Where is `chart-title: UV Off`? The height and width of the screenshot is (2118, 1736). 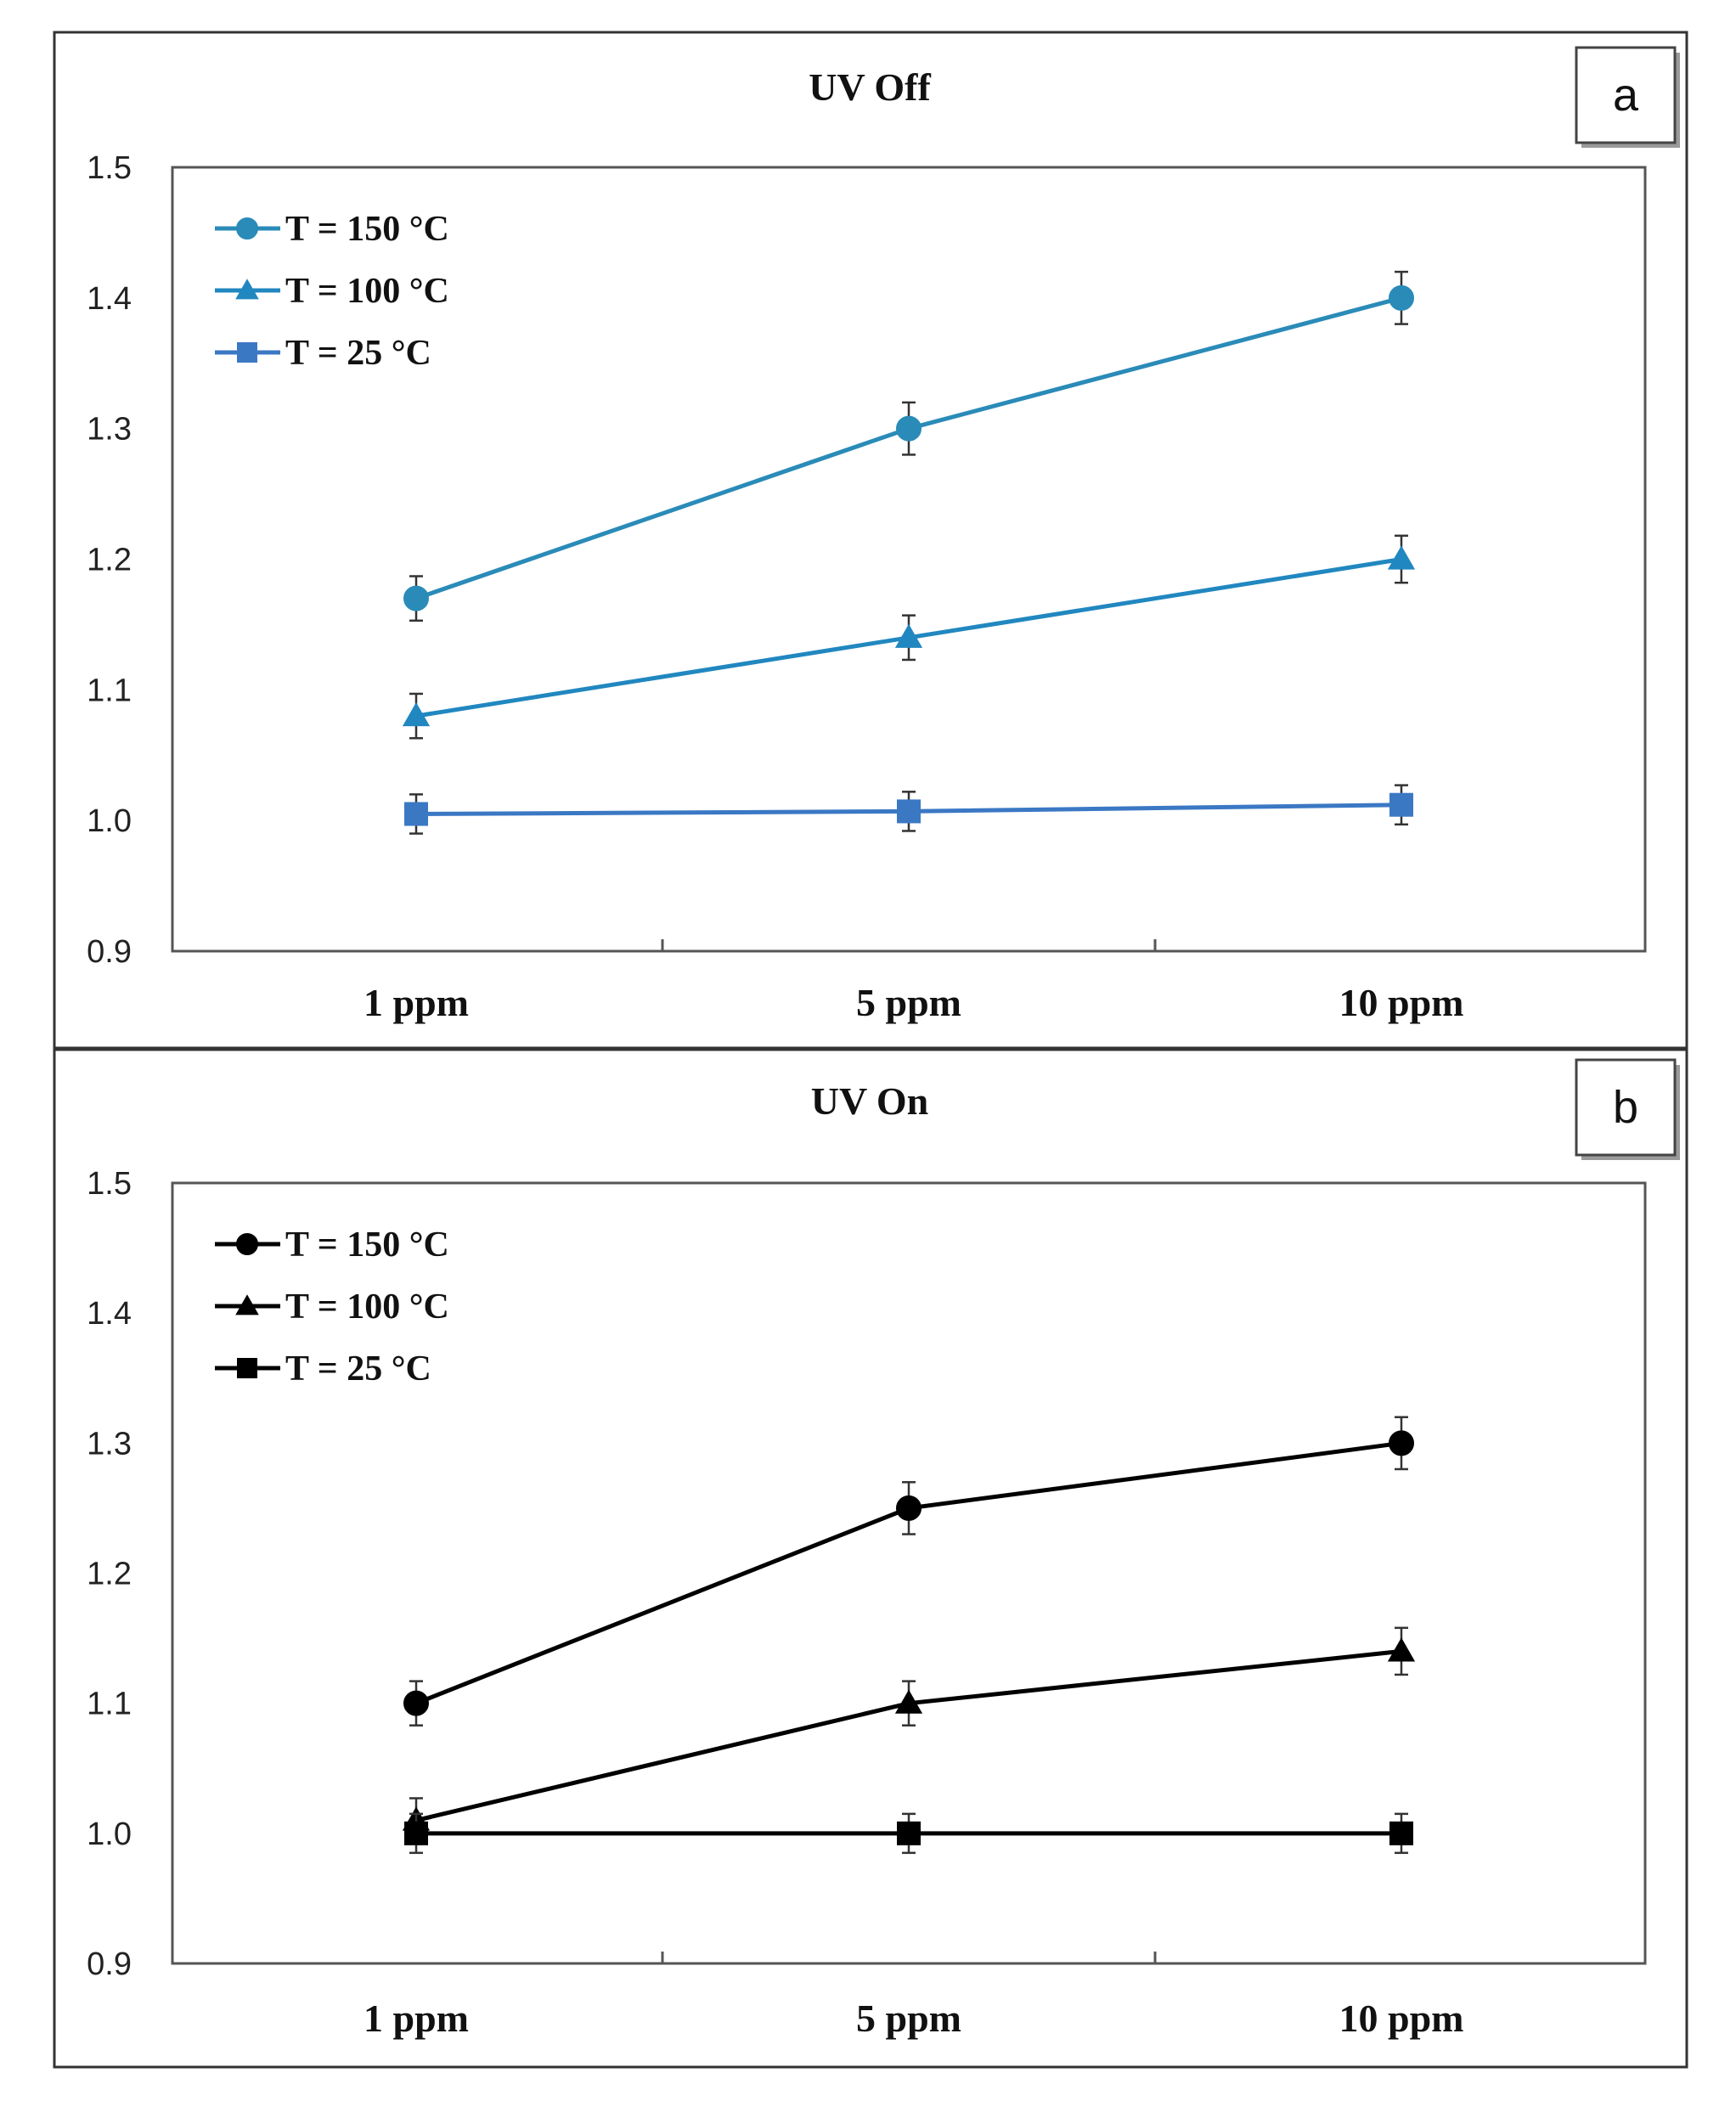 chart-title: UV Off is located at coordinates (870, 87).